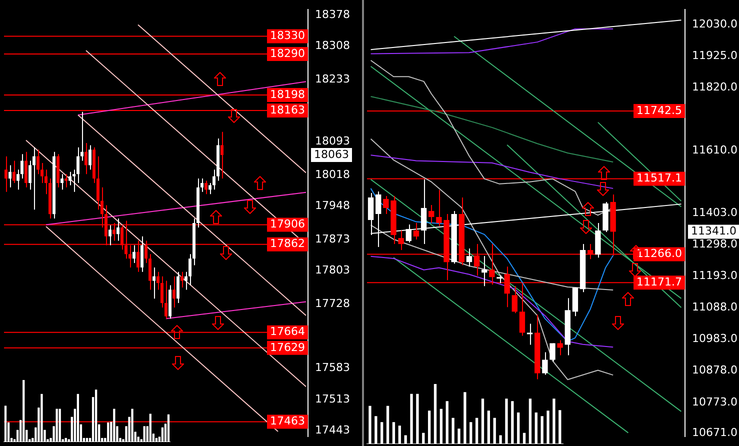 The width and height of the screenshot is (739, 446). I want to click on y-tick-label: 17583, so click(332, 367).